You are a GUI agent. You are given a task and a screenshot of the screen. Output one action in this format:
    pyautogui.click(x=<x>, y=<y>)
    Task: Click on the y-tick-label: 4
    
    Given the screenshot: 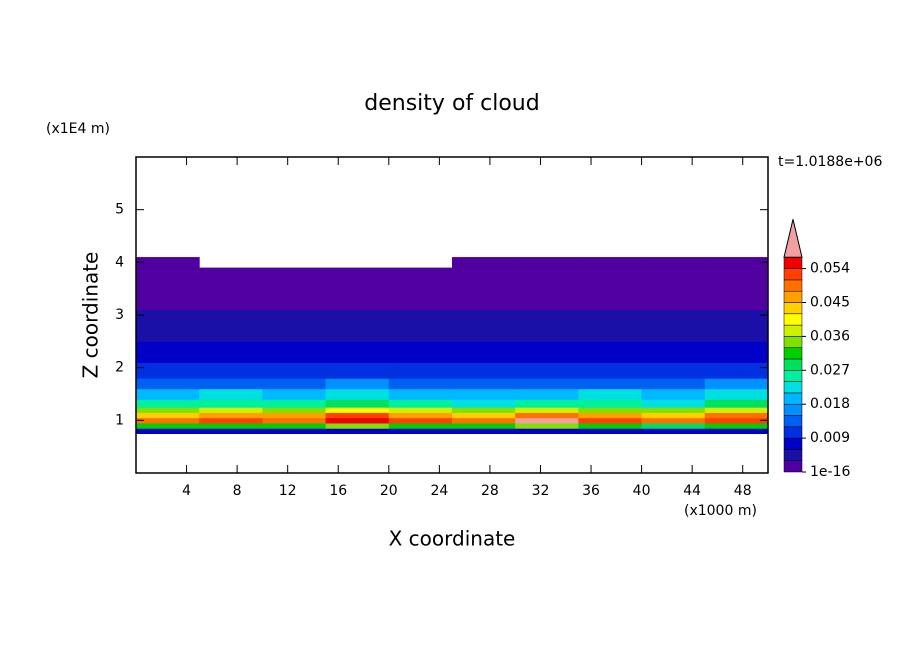 What is the action you would take?
    pyautogui.click(x=119, y=262)
    